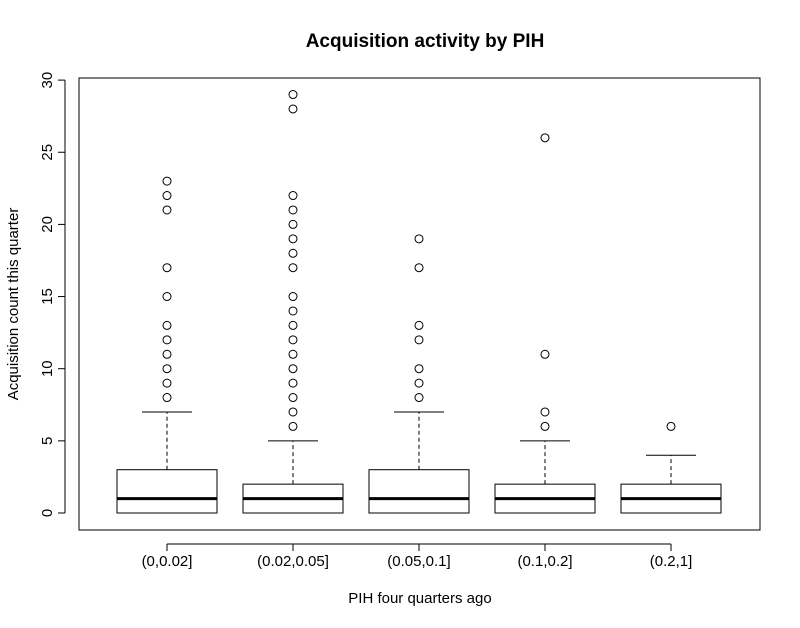 This screenshot has height=628, width=800. Describe the element at coordinates (47, 368) in the screenshot. I see `y-tick-label: 10` at that location.